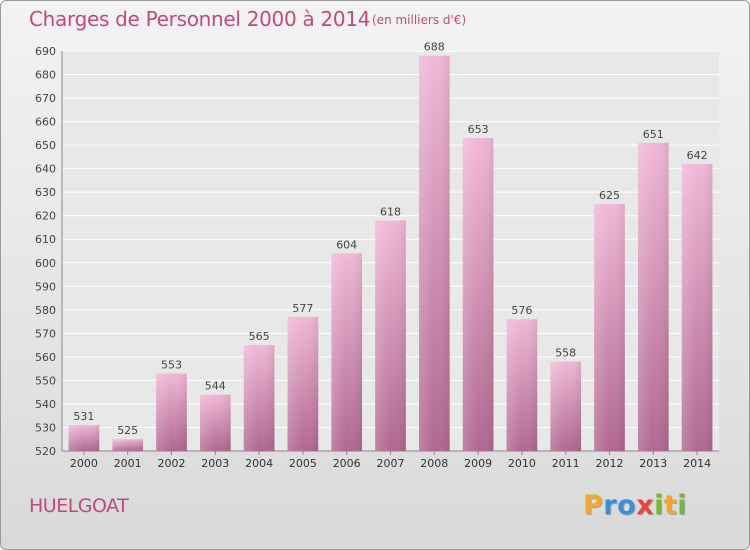 The width and height of the screenshot is (750, 550). Describe the element at coordinates (215, 386) in the screenshot. I see `data-label: 544` at that location.